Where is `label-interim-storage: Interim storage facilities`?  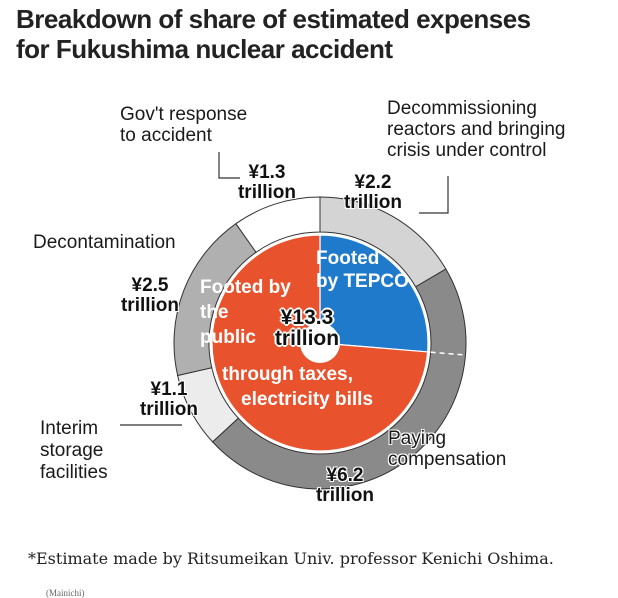
label-interim-storage: Interim storage facilities is located at coordinates (74, 450).